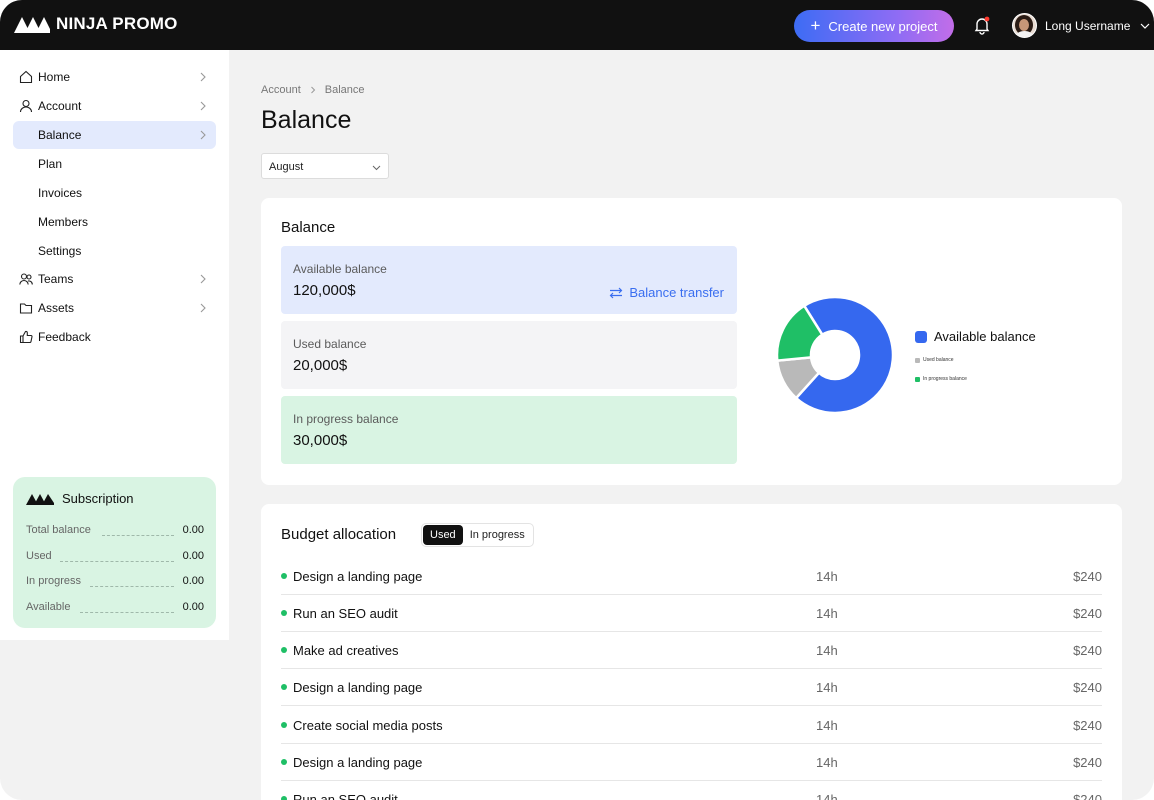  I want to click on used-balance-box: Used balance 20,000$, so click(509, 355).